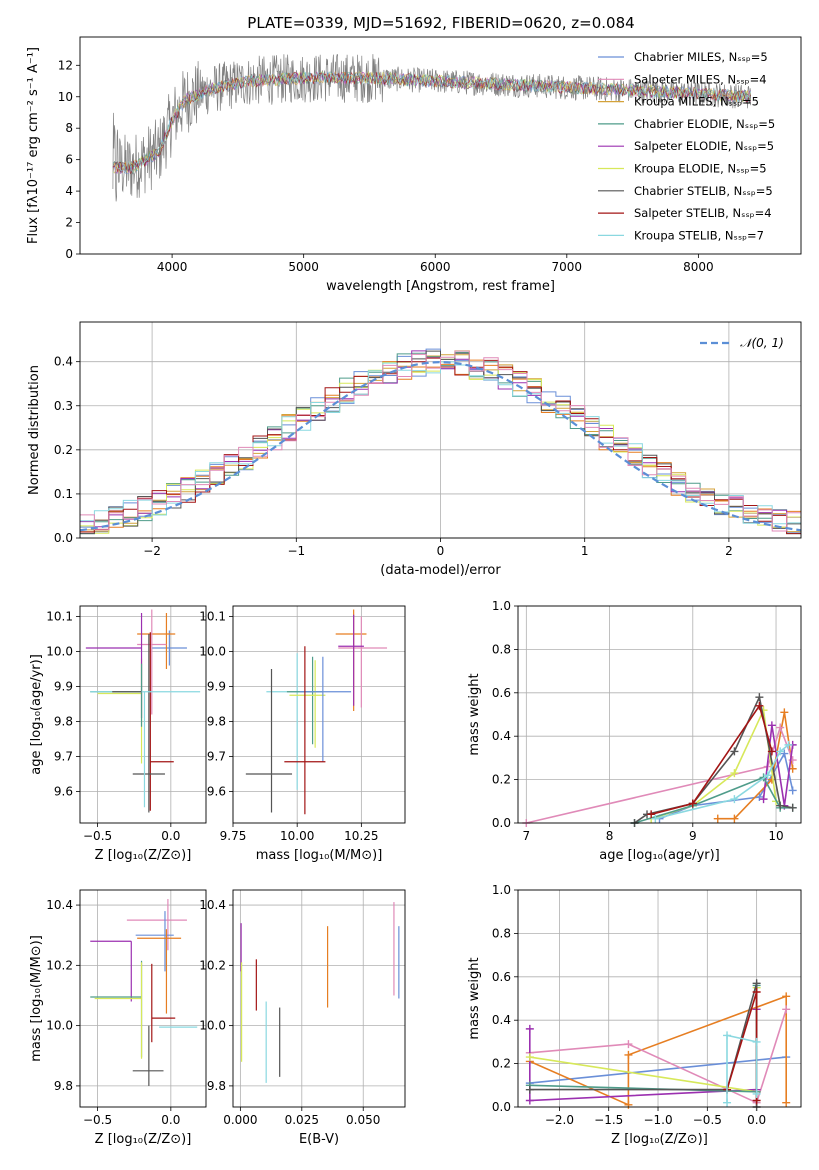 This screenshot has height=1170, width=819. I want to click on y-tick-label: 8, so click(69, 128).